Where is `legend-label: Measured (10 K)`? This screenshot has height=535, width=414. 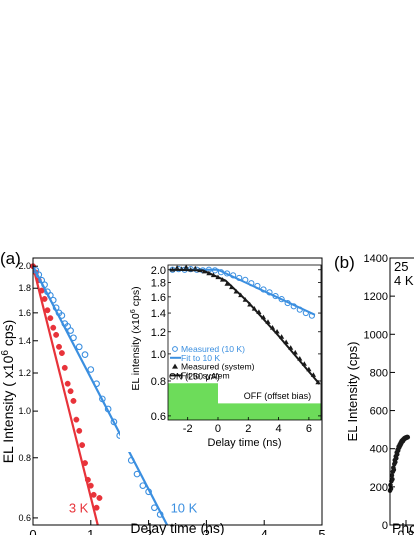
legend-label: Measured (10 K) is located at coordinates (213, 349).